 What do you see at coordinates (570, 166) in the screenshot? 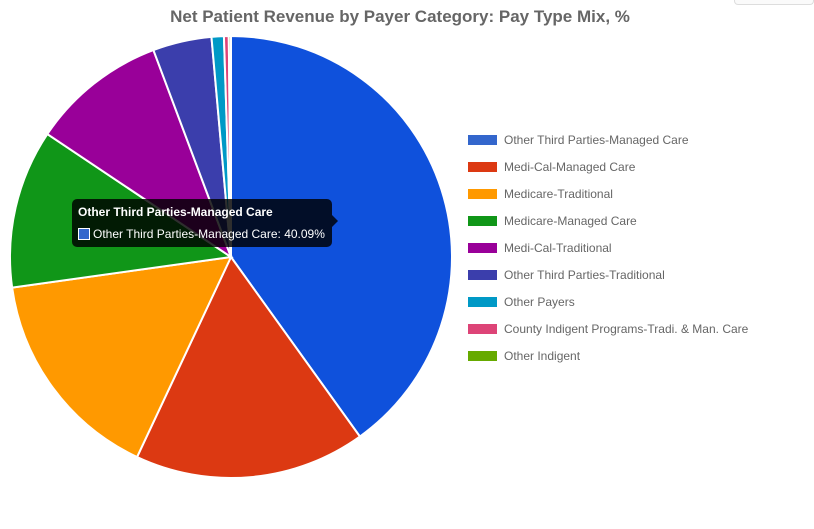
I see `legend-label: Medi-Cal-Managed Care` at bounding box center [570, 166].